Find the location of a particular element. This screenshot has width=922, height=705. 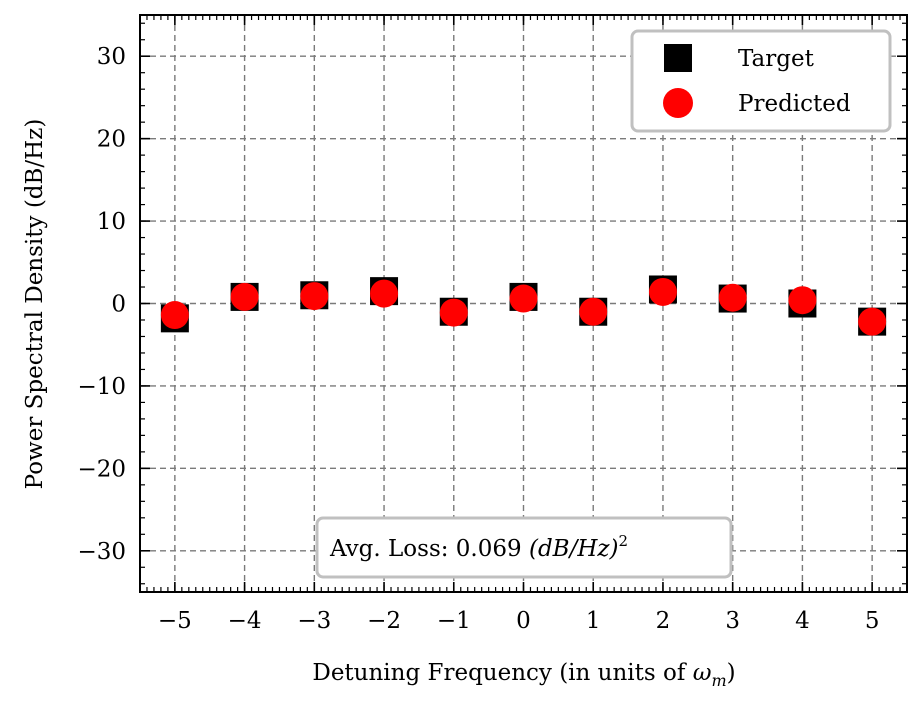

x-tick-label-8: 3 is located at coordinates (732, 621).